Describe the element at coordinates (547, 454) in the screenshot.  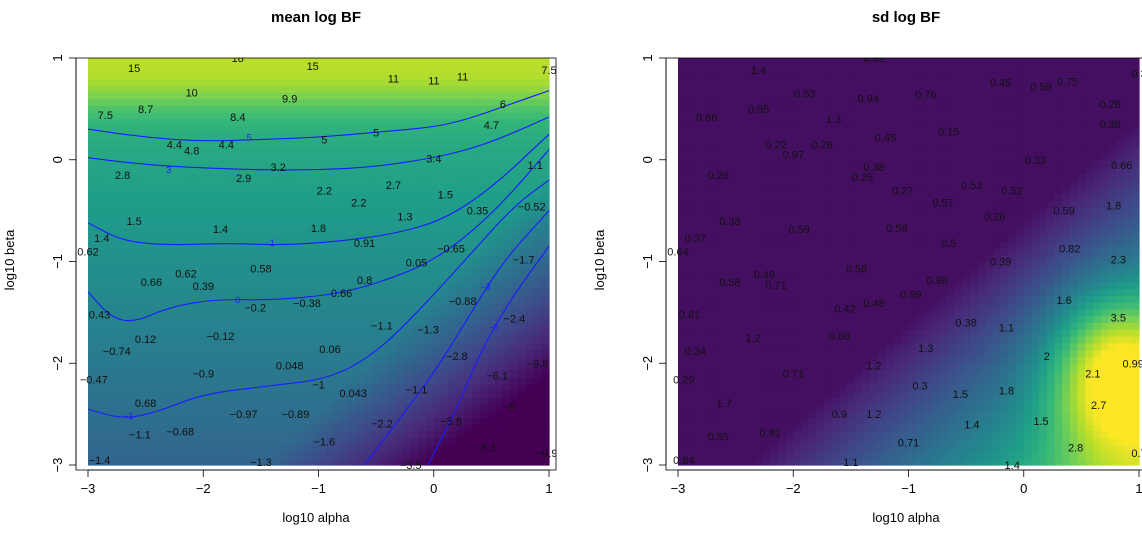
I see `data-label: −9.9` at that location.